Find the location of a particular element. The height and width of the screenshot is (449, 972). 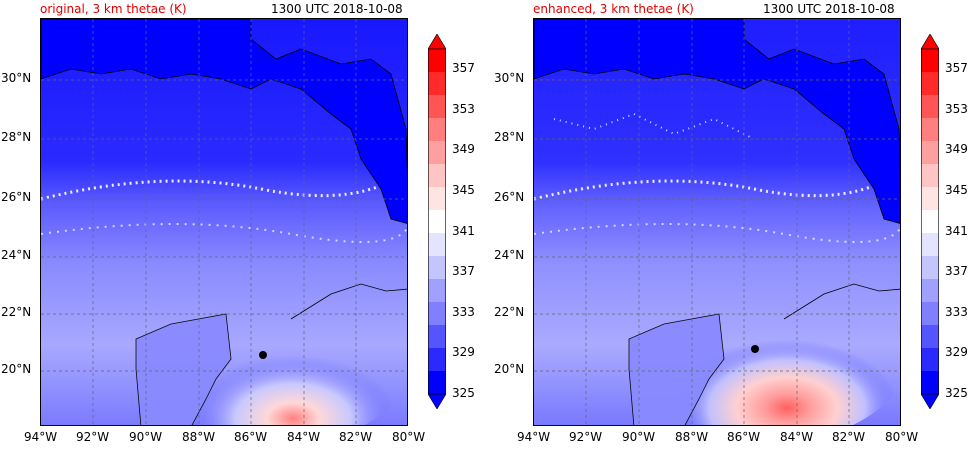

panel-right-title: enhanced, 3 km thetae (K) is located at coordinates (613, 9).